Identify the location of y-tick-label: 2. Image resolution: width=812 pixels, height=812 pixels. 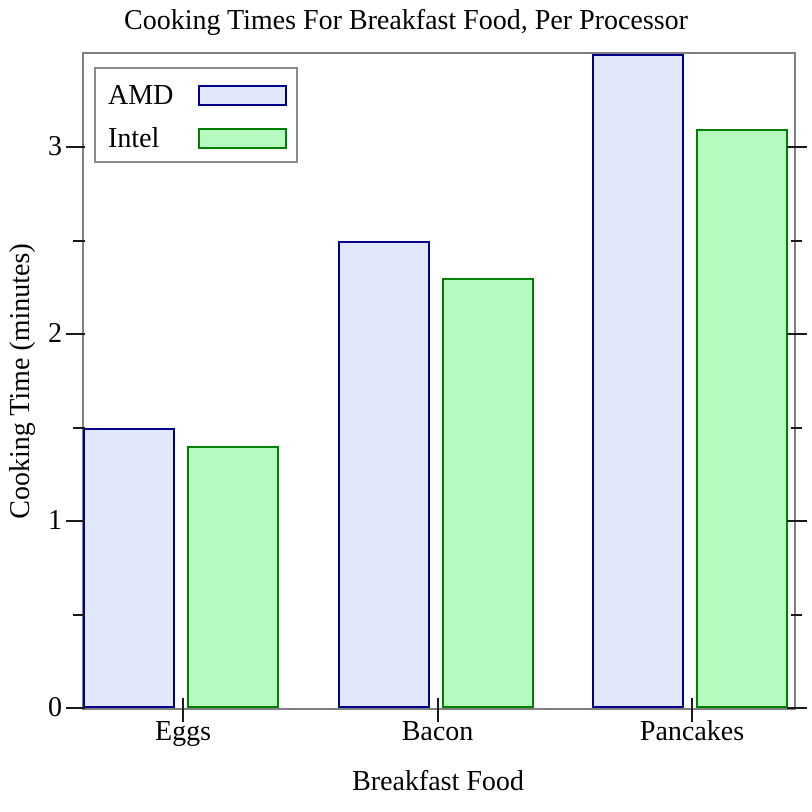
(55, 334).